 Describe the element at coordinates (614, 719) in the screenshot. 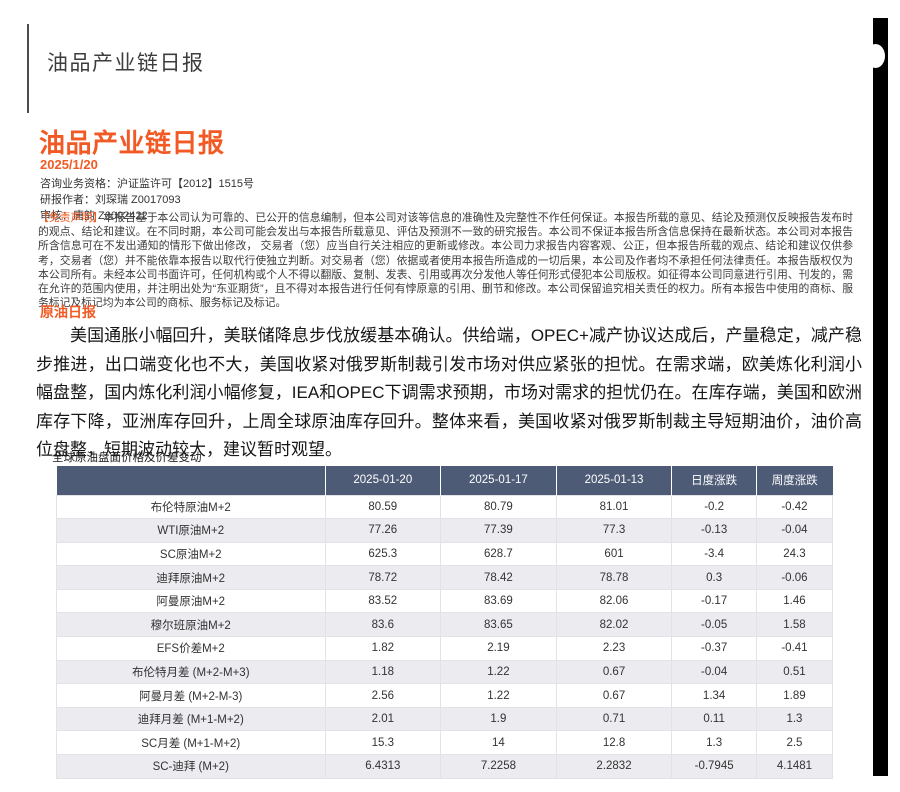

I see `table-cell: 0.71` at that location.